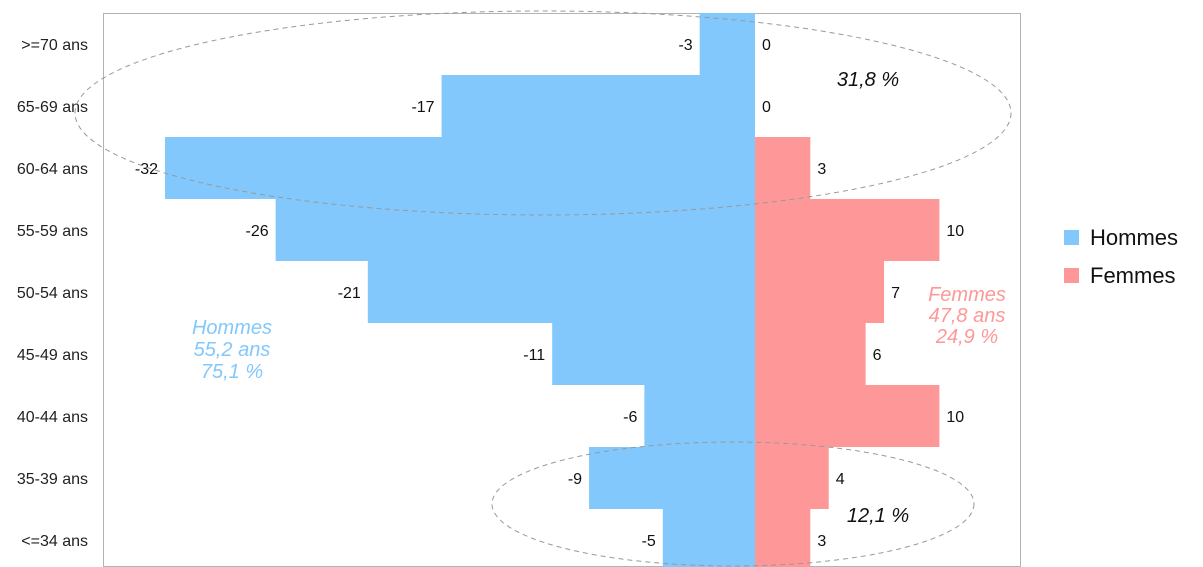 The image size is (1203, 567). What do you see at coordinates (967, 295) in the screenshot?
I see `femmes-note-line-1: Femmes` at bounding box center [967, 295].